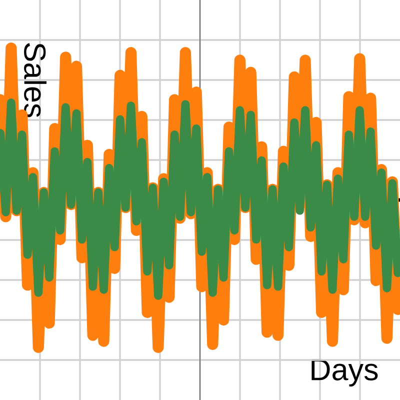  I want to click on x-axis-title: Days, so click(345, 372).